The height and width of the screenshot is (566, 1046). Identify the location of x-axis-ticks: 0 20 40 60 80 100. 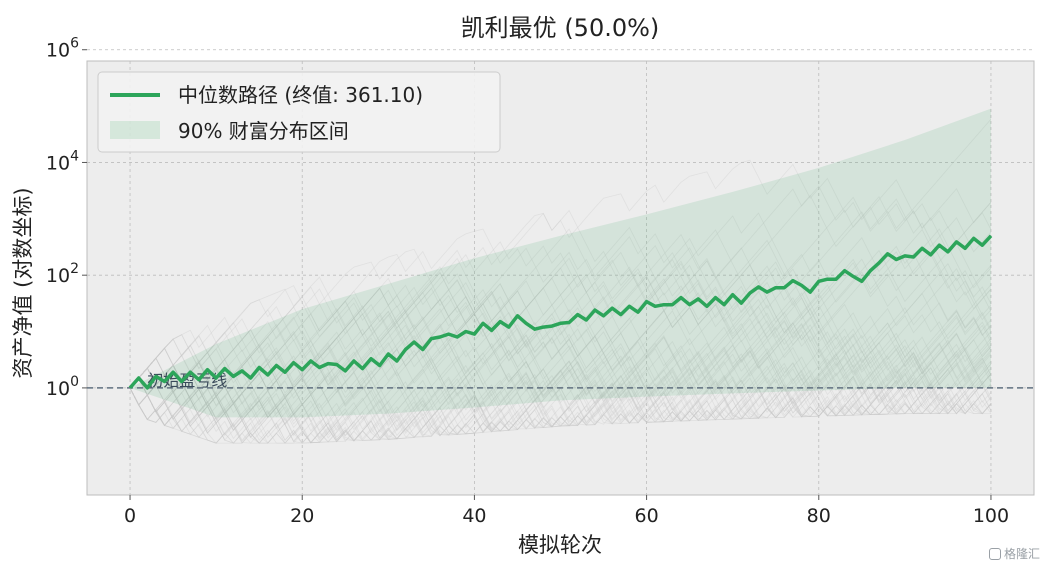
(566, 511).